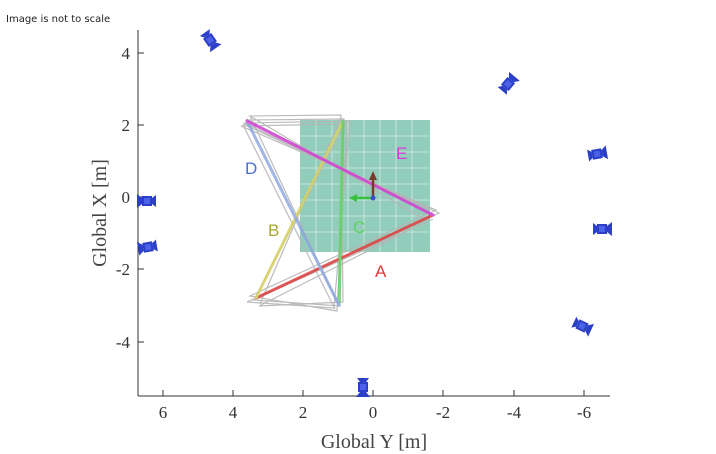 The width and height of the screenshot is (716, 454). I want to click on x-tick-label: -2, so click(443, 412).